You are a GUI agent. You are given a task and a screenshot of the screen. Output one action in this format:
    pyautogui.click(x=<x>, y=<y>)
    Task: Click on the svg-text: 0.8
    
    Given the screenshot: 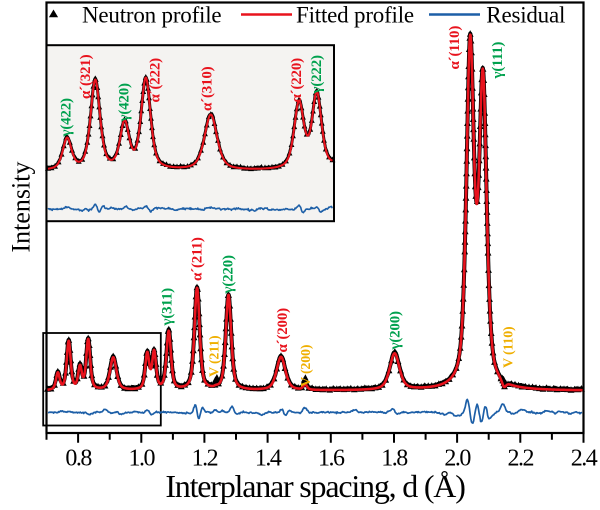 What is the action you would take?
    pyautogui.click(x=78, y=459)
    